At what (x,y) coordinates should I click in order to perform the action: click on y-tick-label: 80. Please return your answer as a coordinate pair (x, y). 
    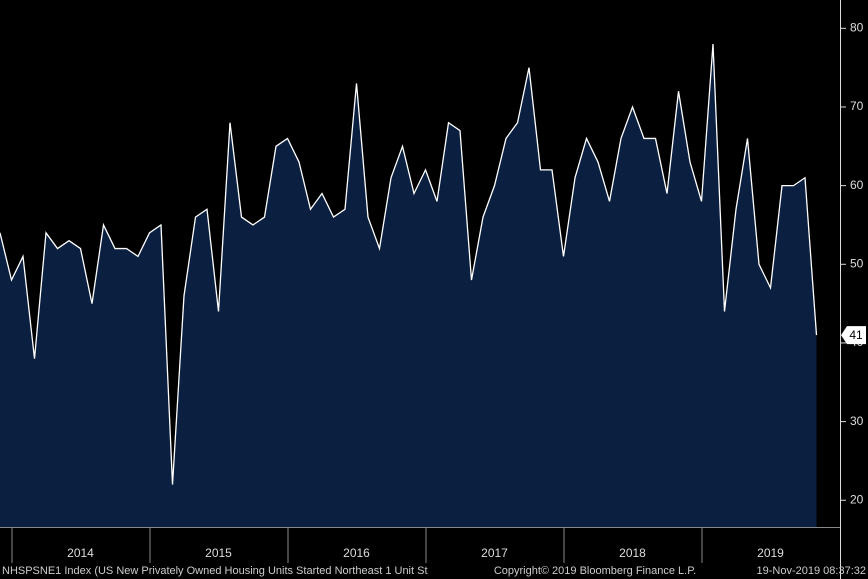
    Looking at the image, I should click on (857, 27).